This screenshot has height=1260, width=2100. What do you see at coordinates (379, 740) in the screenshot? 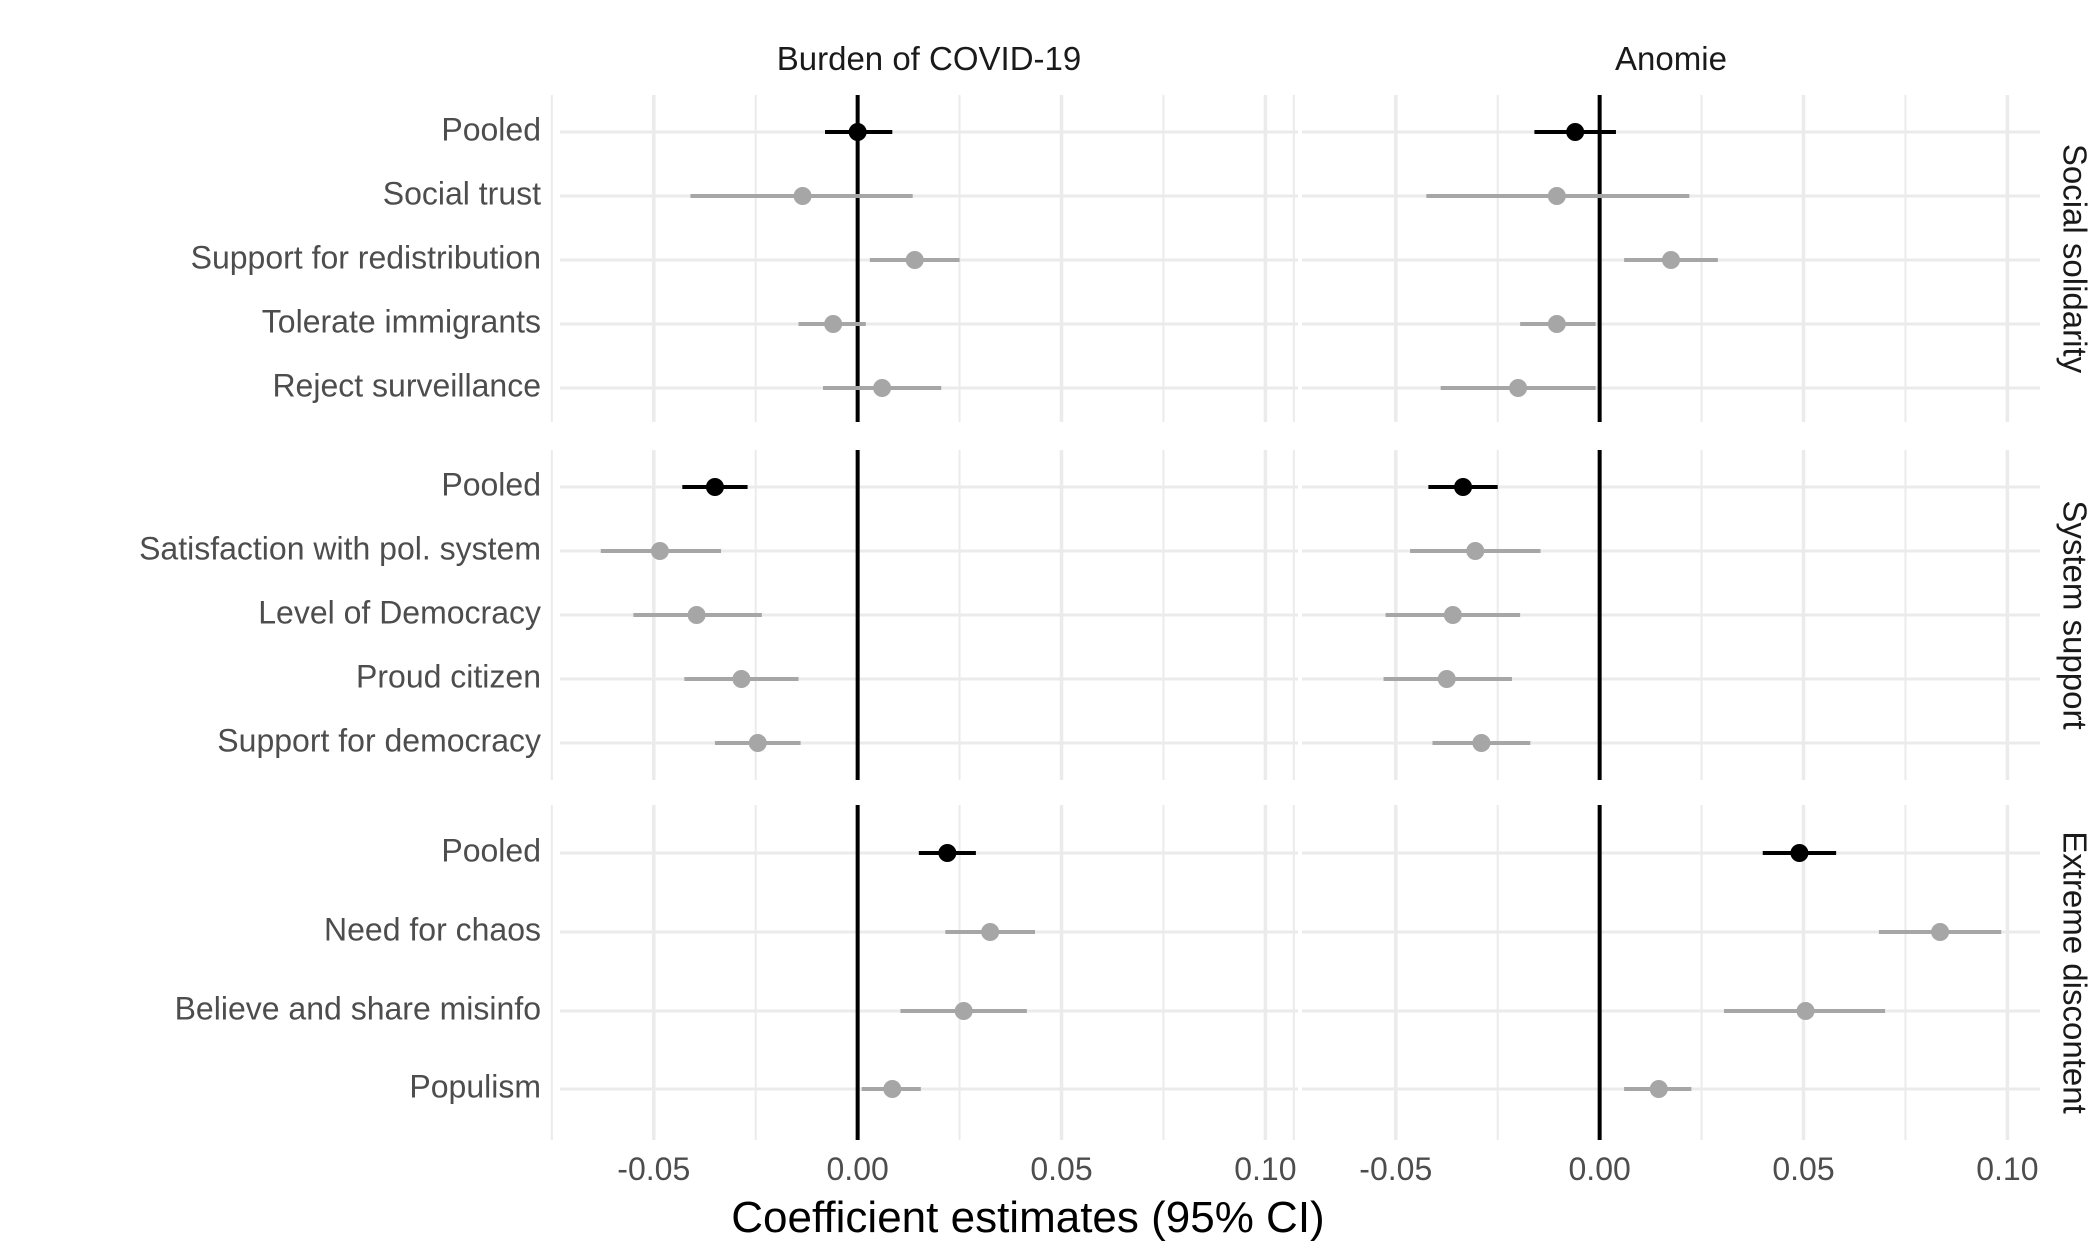
I see `category-label-support-for-democracy: Support for democracy` at bounding box center [379, 740].